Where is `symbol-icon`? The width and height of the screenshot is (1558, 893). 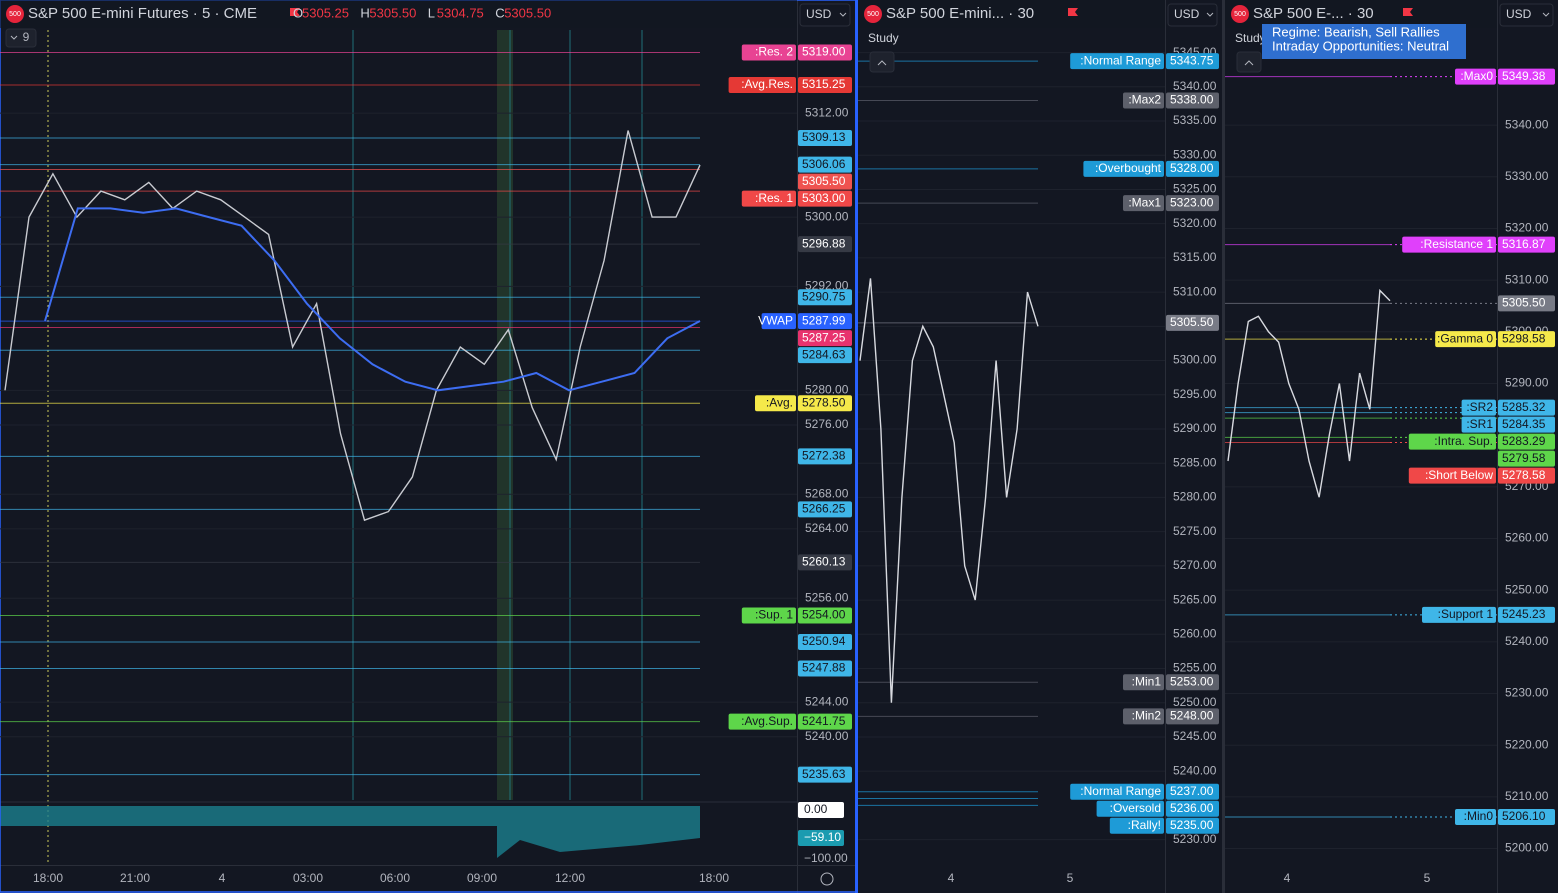 symbol-icon is located at coordinates (15, 14).